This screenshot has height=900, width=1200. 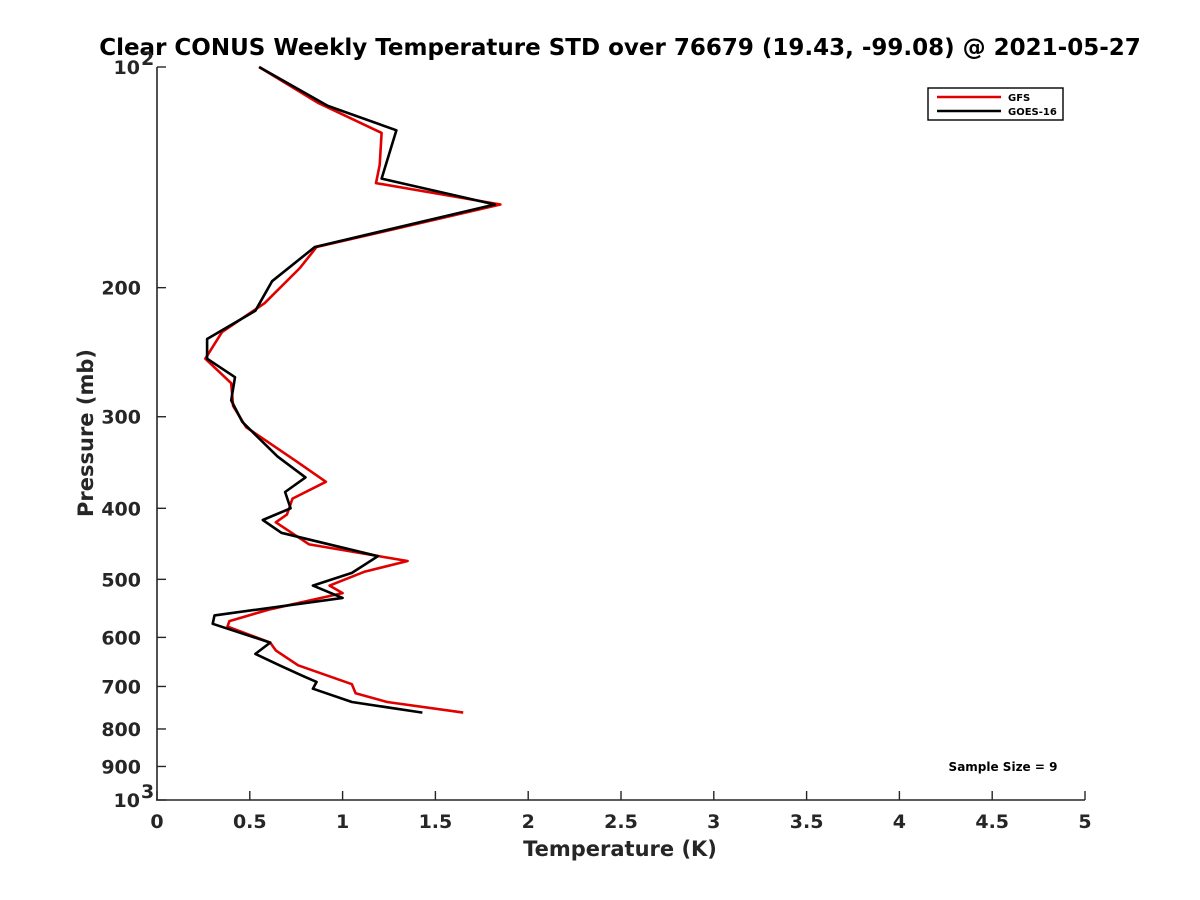 What do you see at coordinates (121, 638) in the screenshot?
I see `y-tick-label: 600` at bounding box center [121, 638].